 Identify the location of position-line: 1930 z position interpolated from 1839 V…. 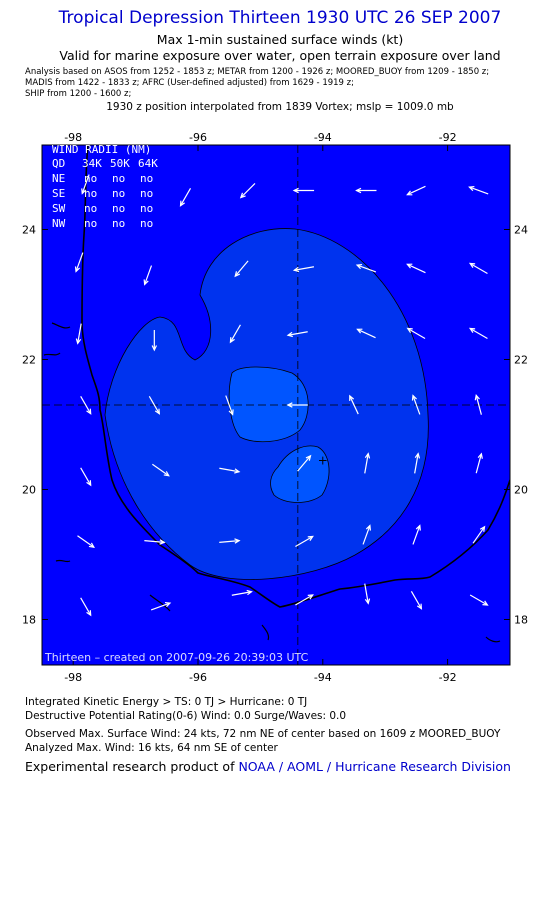
(280, 107).